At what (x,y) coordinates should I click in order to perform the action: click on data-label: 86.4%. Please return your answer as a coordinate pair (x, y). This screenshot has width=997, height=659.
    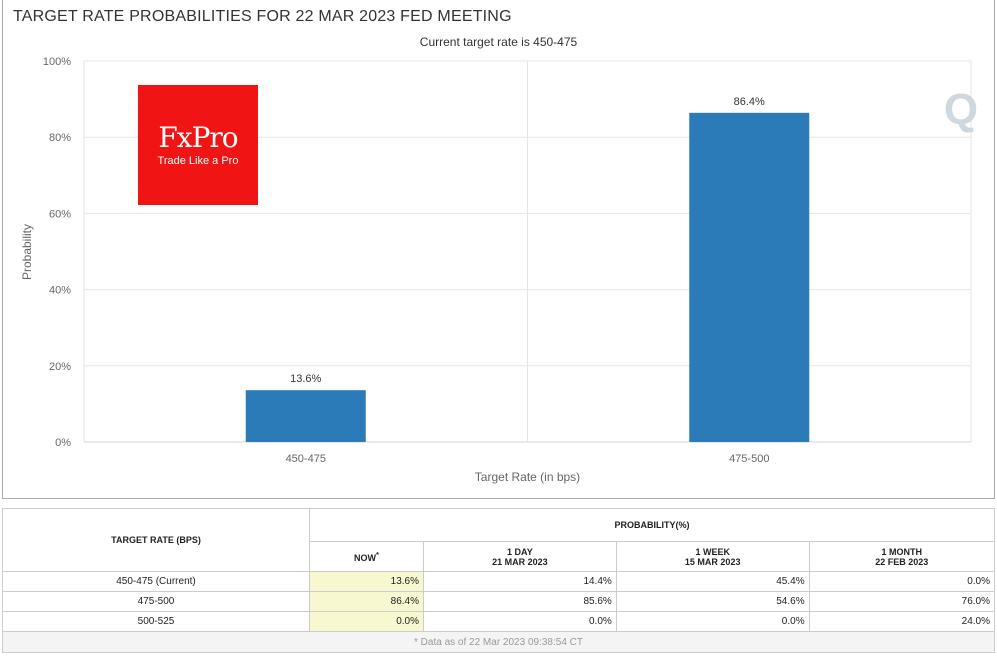
    Looking at the image, I should click on (749, 102).